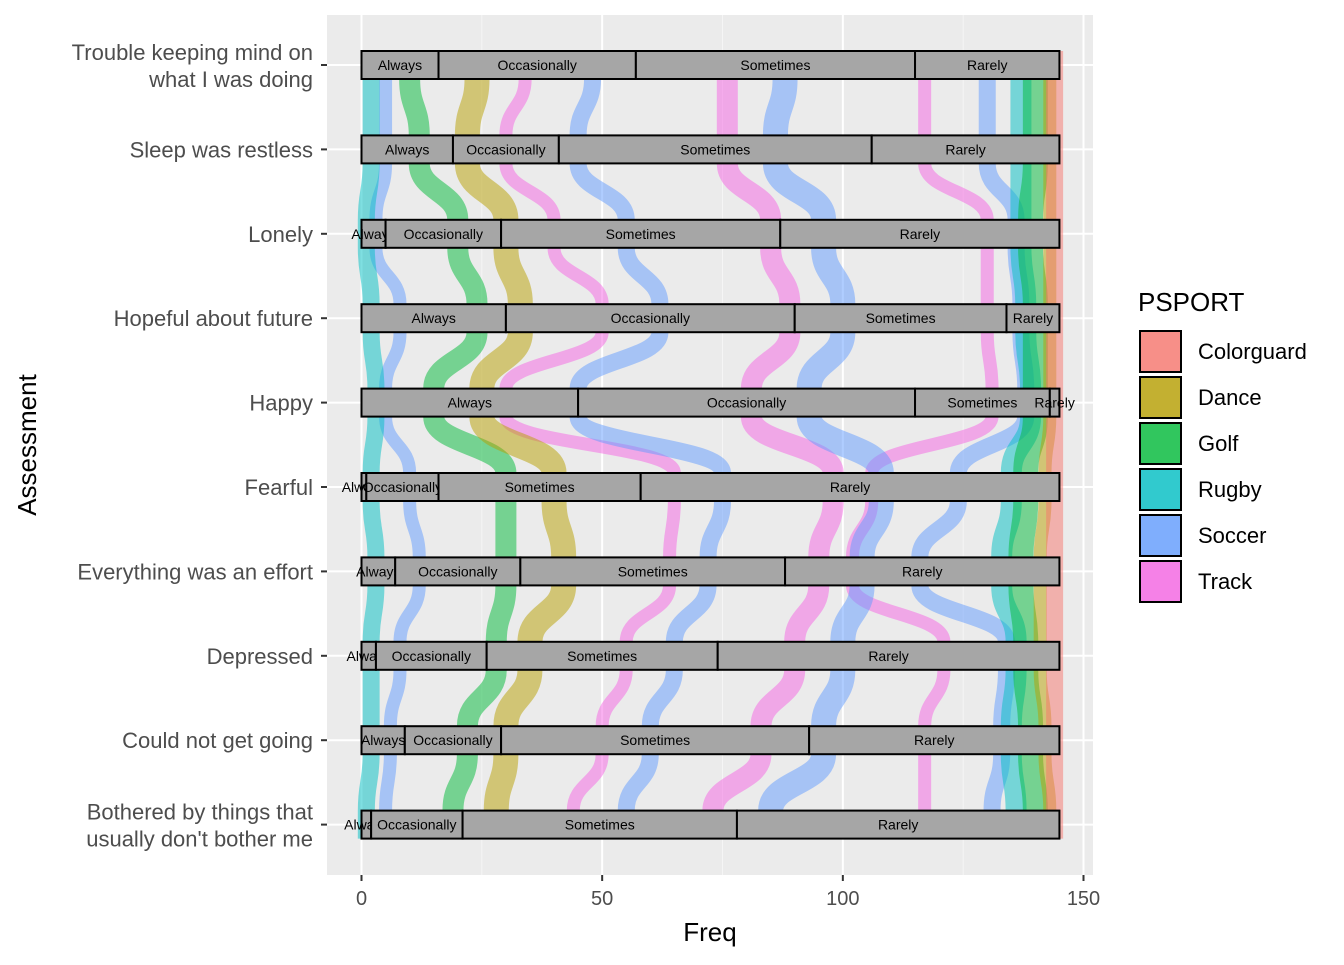 The height and width of the screenshot is (965, 1344). What do you see at coordinates (1225, 581) in the screenshot?
I see `legend-label: Track` at bounding box center [1225, 581].